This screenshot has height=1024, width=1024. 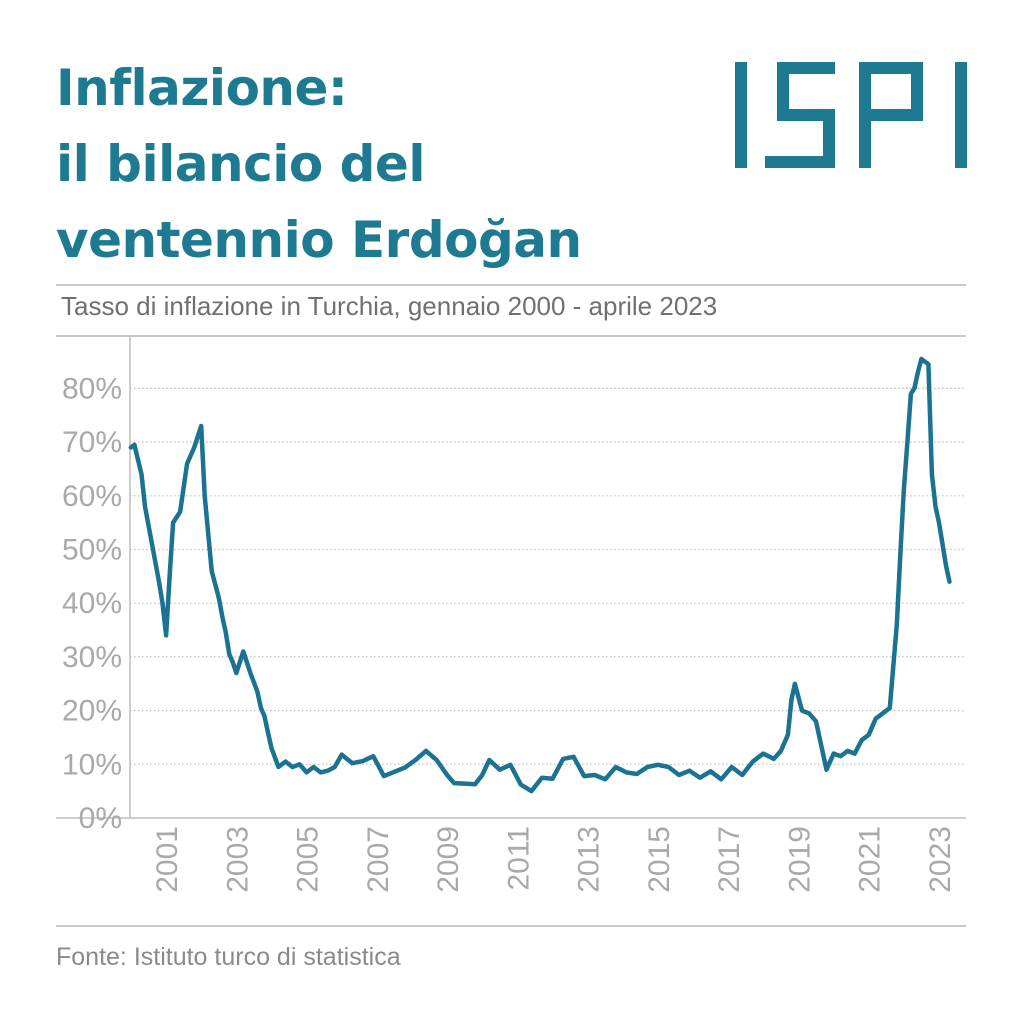 What do you see at coordinates (92, 657) in the screenshot?
I see `y-tick-label: 30%` at bounding box center [92, 657].